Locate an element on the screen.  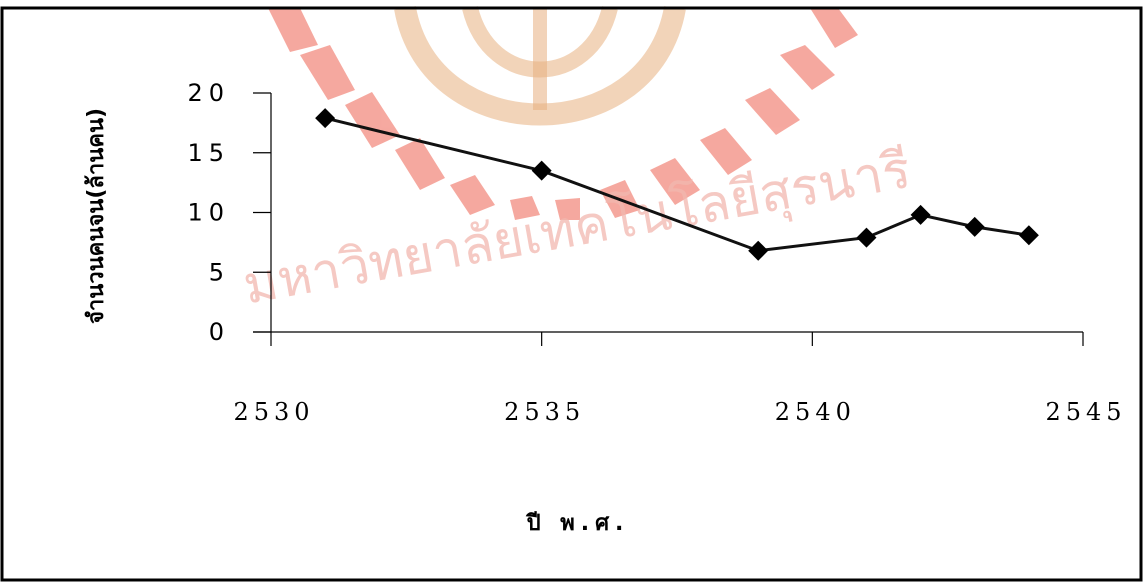
y-tick-label: 15 is located at coordinates (208, 153).